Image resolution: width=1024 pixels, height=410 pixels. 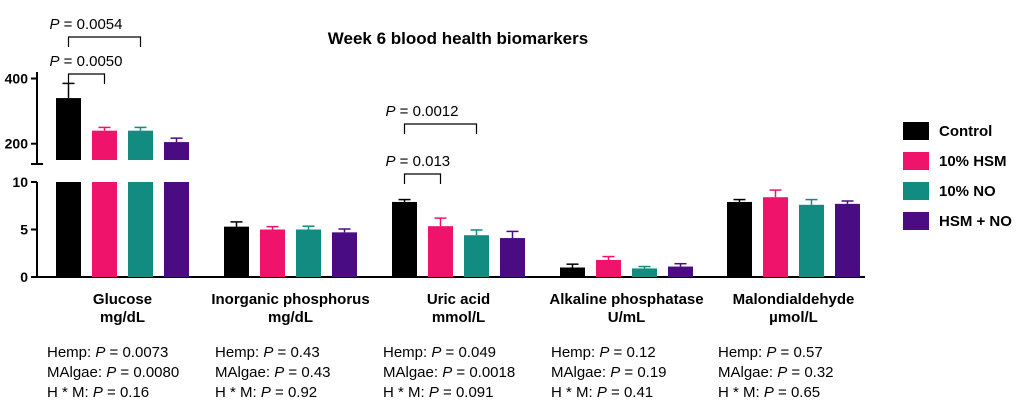 What do you see at coordinates (769, 392) in the screenshot?
I see `stat-interaction: H * M: P = 0.65` at bounding box center [769, 392].